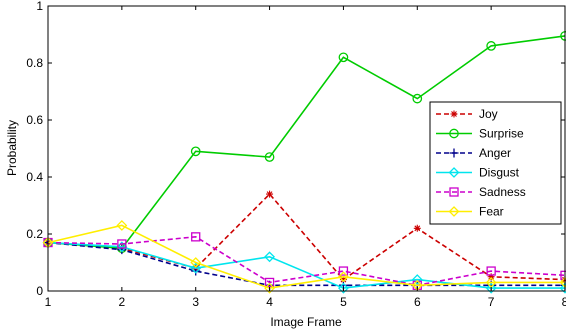 The image size is (566, 335). I want to click on x-tick-label: 8, so click(564, 302).